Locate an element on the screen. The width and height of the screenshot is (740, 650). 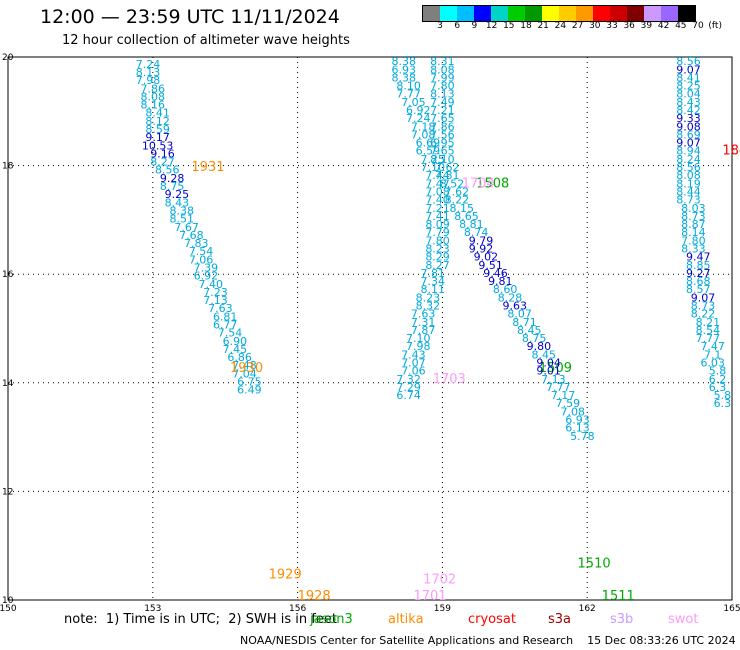
wave-height-point: 8.04 is located at coordinates (688, 94).